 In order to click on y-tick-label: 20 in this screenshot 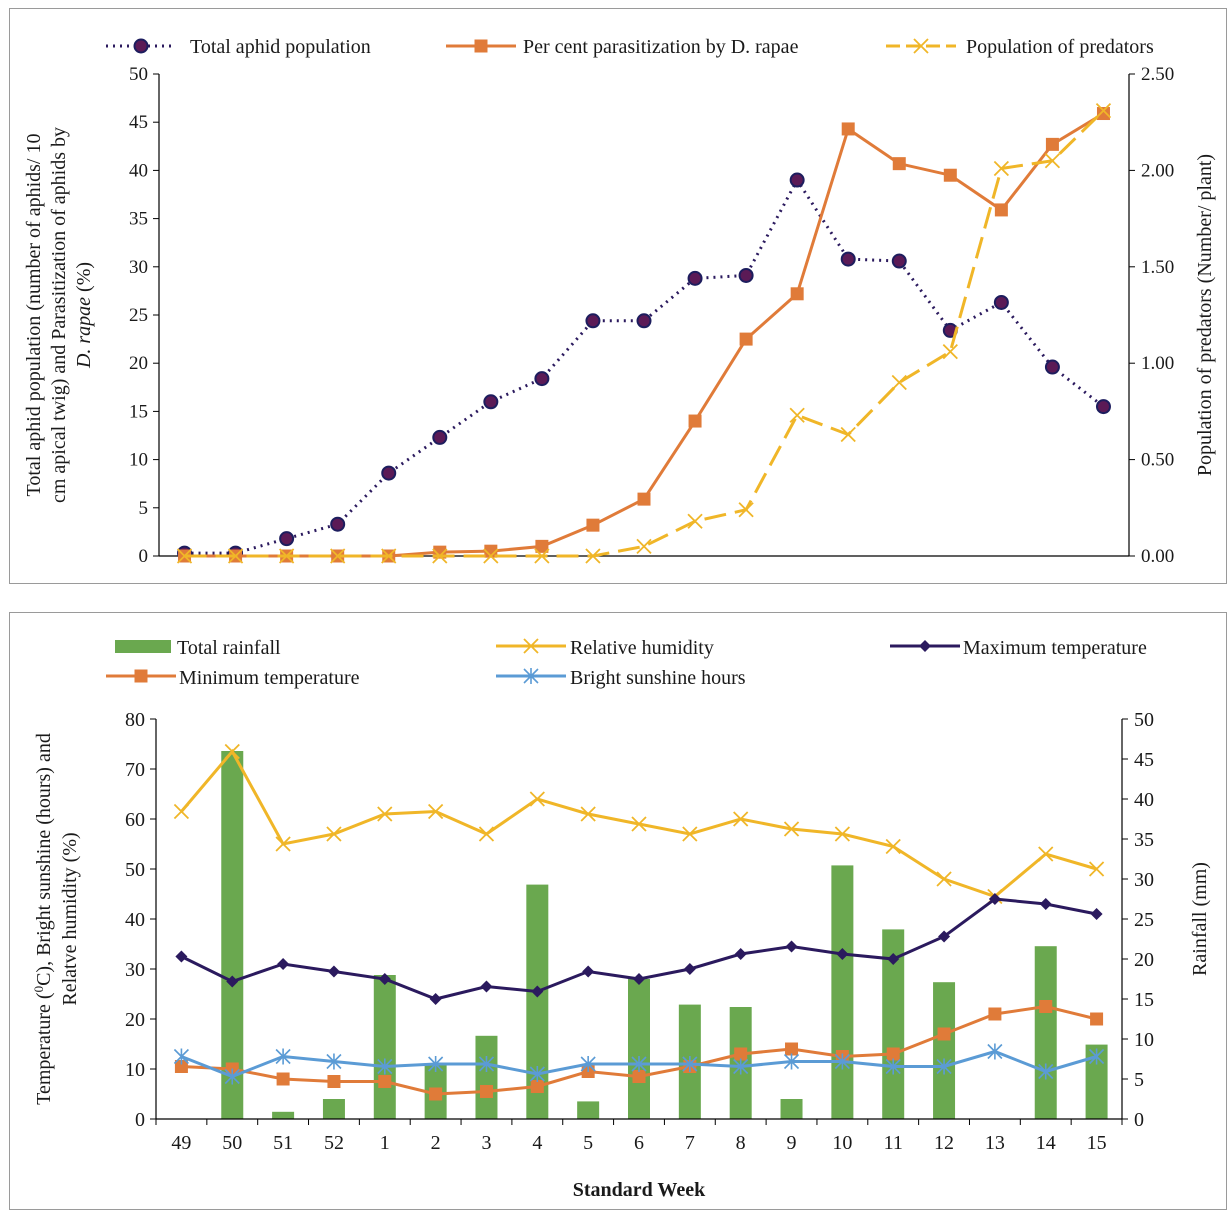, I will do `click(135, 1020)`.